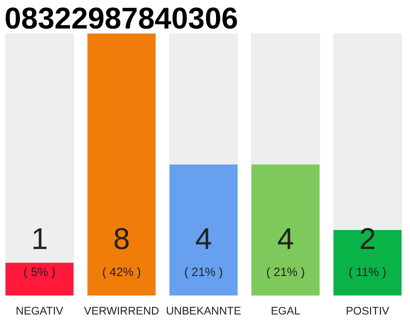 Image resolution: width=410 pixels, height=320 pixels. What do you see at coordinates (122, 312) in the screenshot?
I see `x-tick-label: VERWIRREND` at bounding box center [122, 312].